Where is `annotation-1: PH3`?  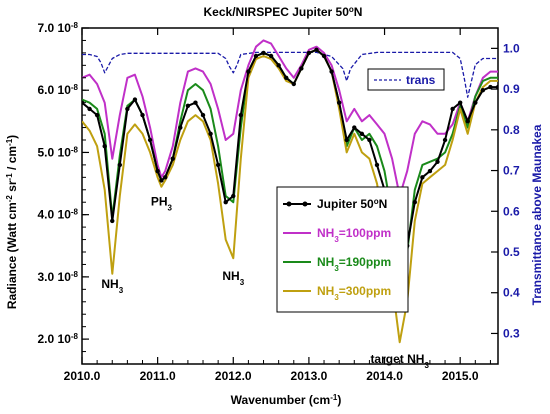 annotation-1: PH3 is located at coordinates (162, 203).